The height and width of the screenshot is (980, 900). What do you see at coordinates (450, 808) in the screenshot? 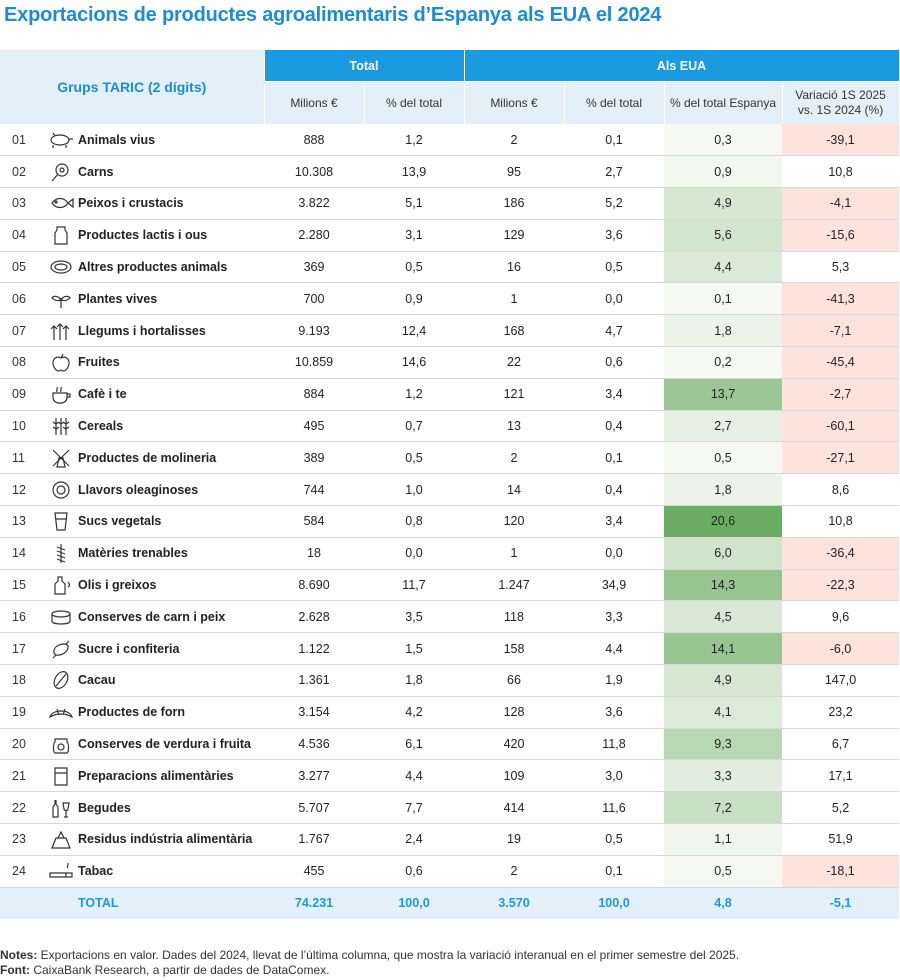
I see `table-row: 22 Begudes 5.707 7,7 414 11,6 7,2 5,2` at bounding box center [450, 808].